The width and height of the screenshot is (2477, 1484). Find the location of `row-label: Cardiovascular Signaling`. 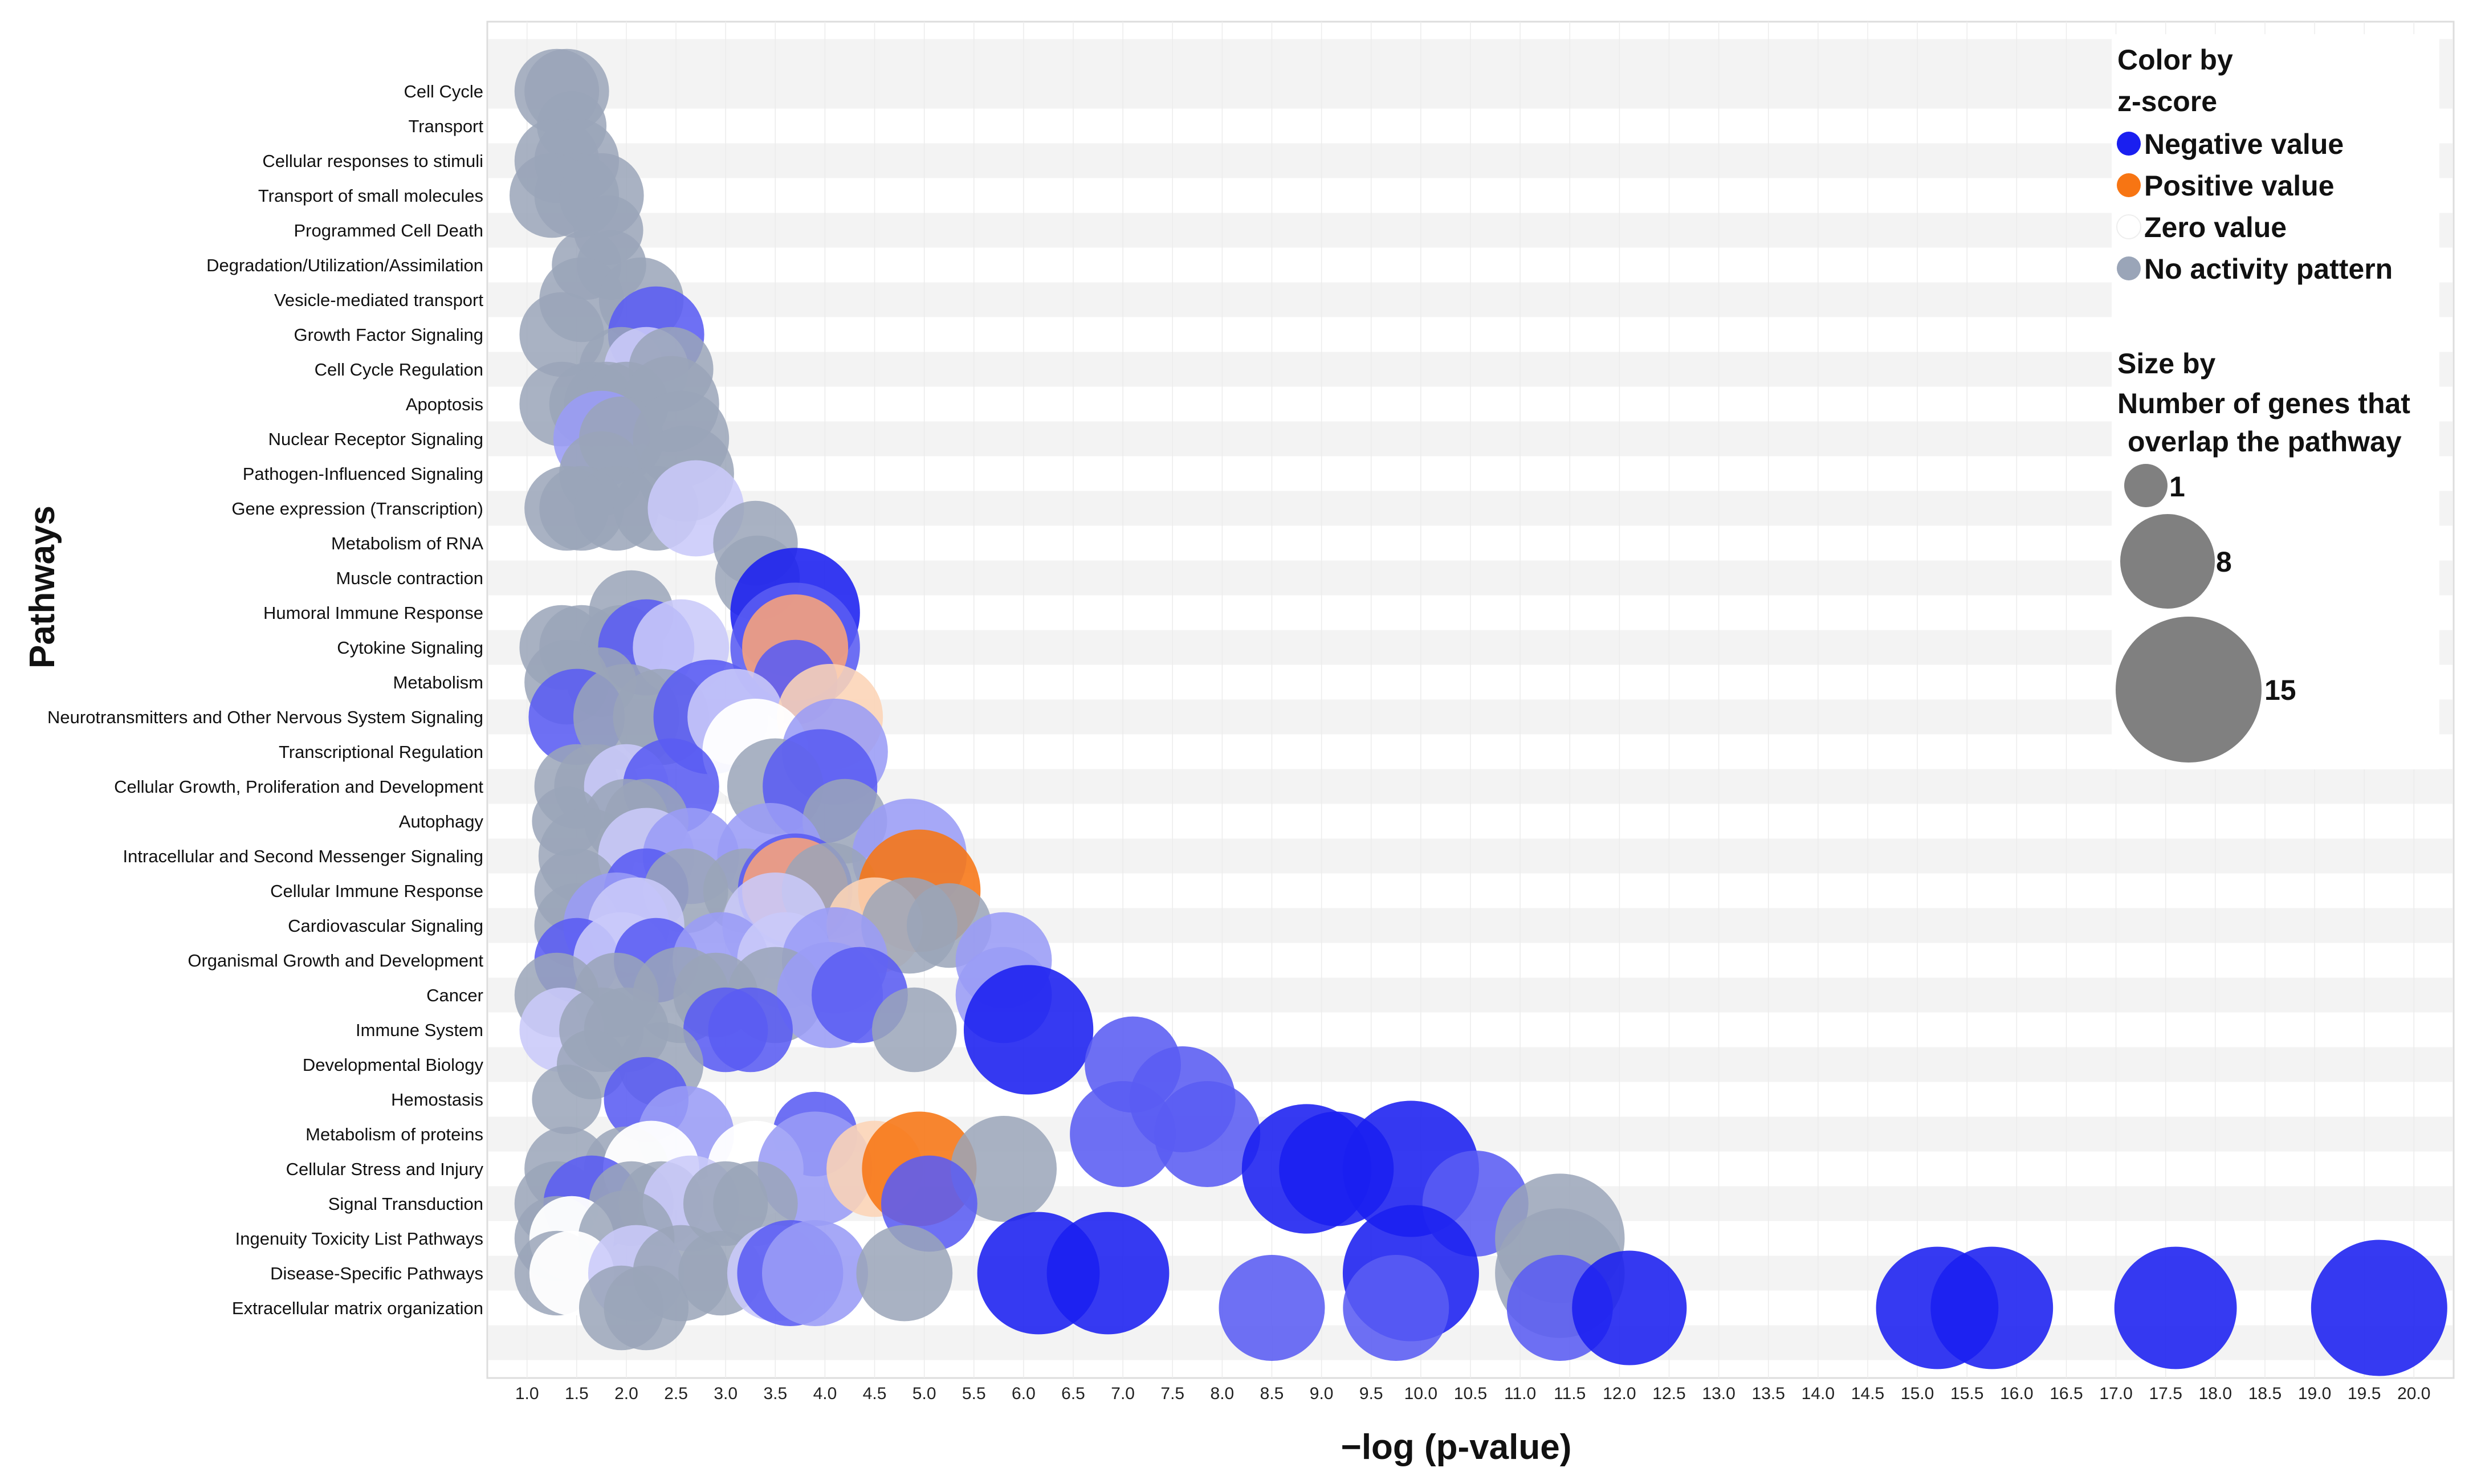

row-label: Cardiovascular Signaling is located at coordinates (385, 926).